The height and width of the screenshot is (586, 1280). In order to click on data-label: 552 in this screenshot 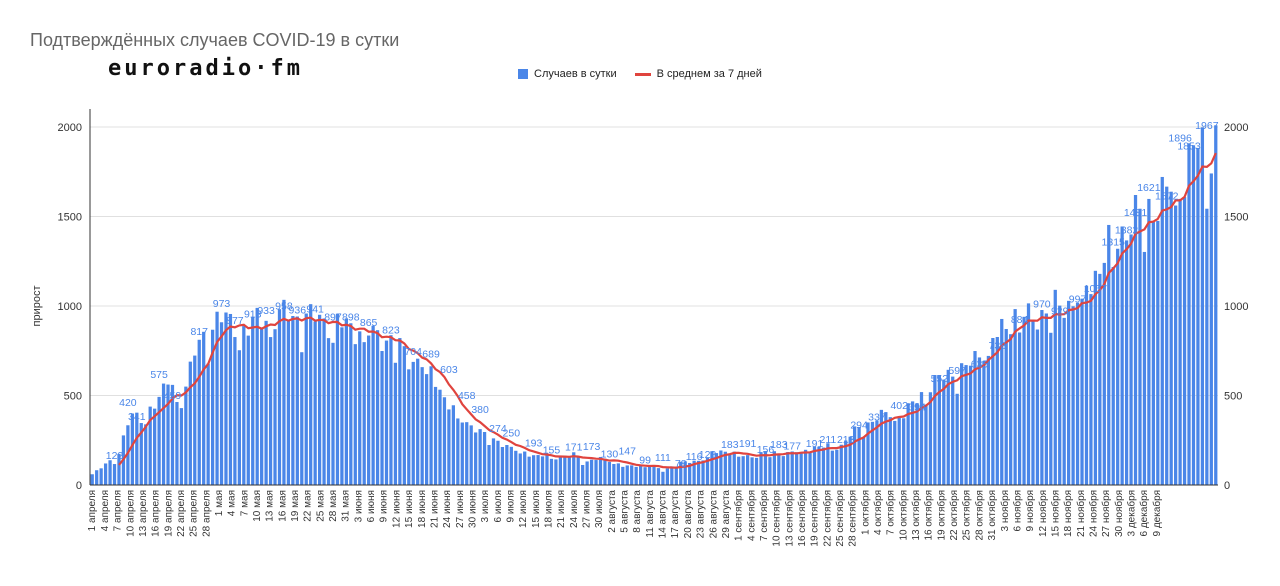, I will do `click(940, 379)`.